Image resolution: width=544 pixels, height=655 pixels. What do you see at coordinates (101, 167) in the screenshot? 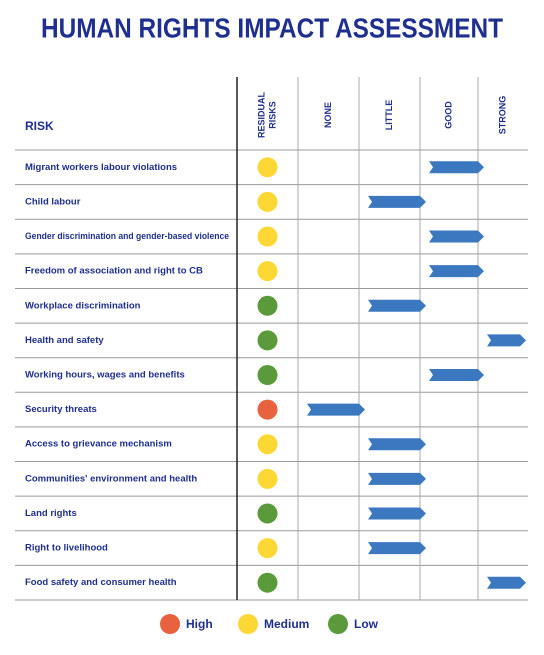
I see `risk-label: Migrant workers labour violations` at bounding box center [101, 167].